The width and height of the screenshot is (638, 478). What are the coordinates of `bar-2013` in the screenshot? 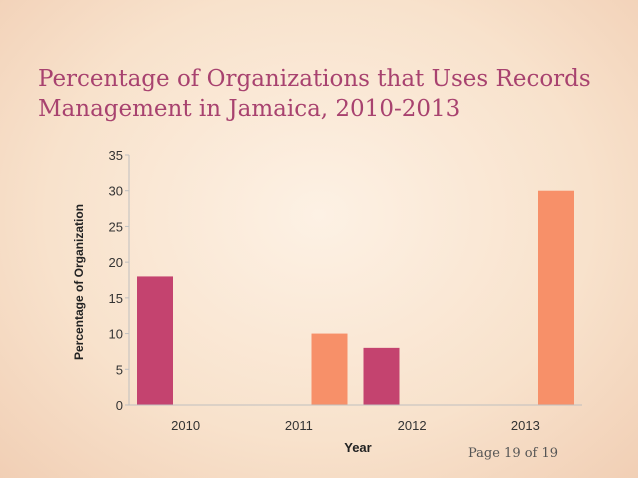 It's located at (556, 297).